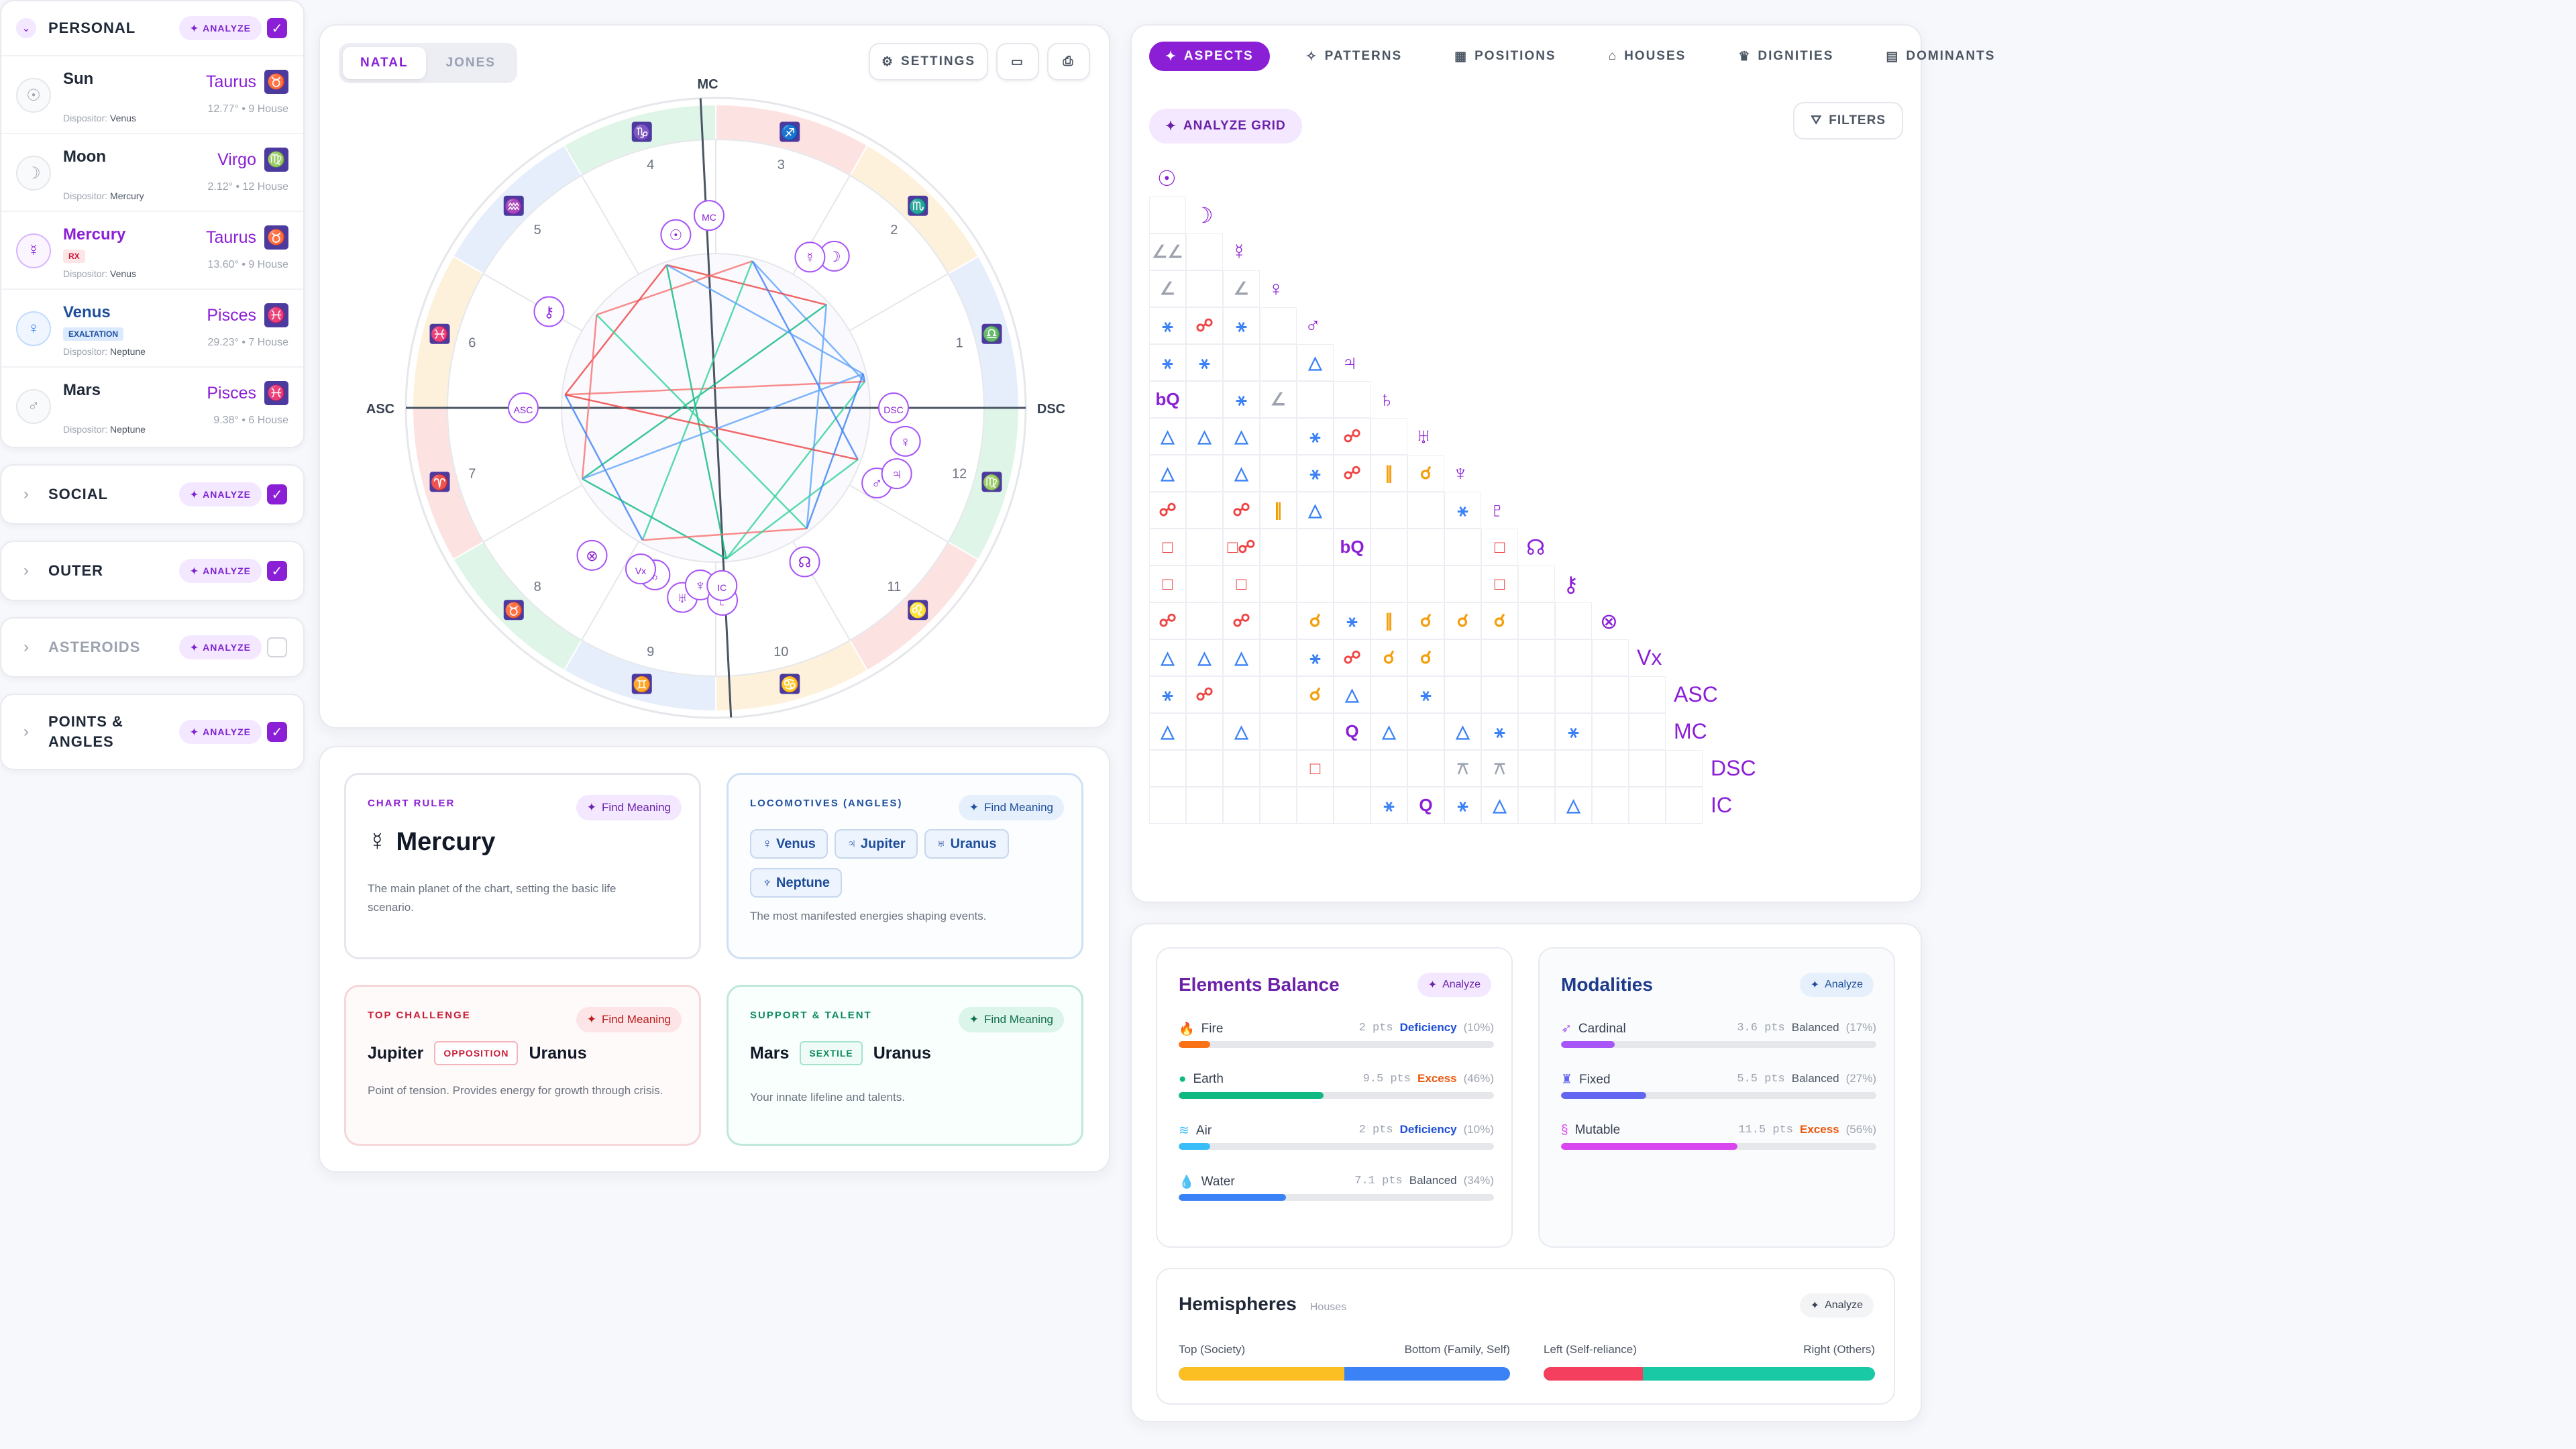  I want to click on personal-header: ⌄ PERSONAL ✦ ANALYZE ✓, so click(152, 28).